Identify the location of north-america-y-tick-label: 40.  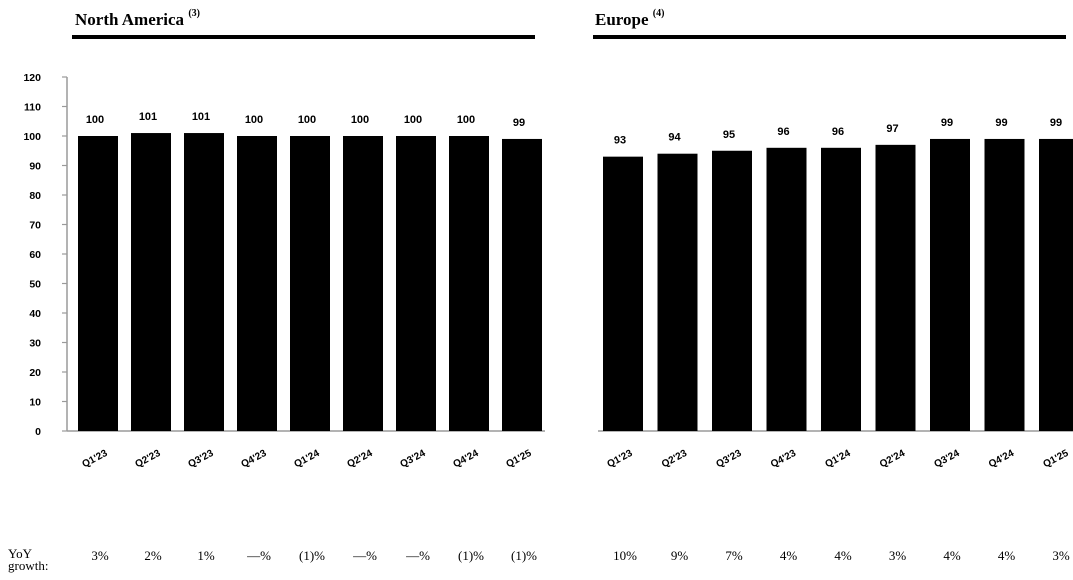
(35, 314).